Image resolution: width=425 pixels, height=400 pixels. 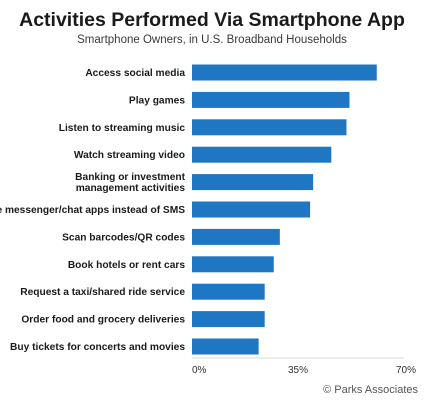 What do you see at coordinates (97, 347) in the screenshot?
I see `category-label-10: Buy tickets for concerts and movies` at bounding box center [97, 347].